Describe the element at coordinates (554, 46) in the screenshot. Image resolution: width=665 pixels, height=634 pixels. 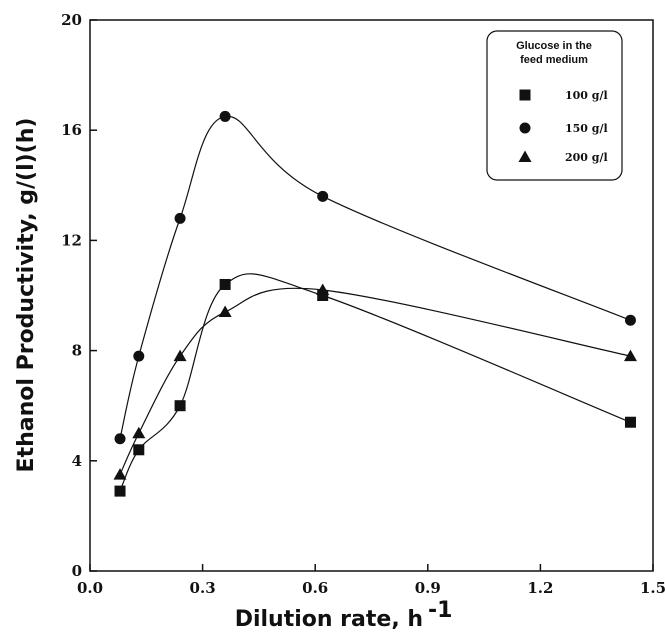
I see `legend-title-line-1: Glucose in the` at that location.